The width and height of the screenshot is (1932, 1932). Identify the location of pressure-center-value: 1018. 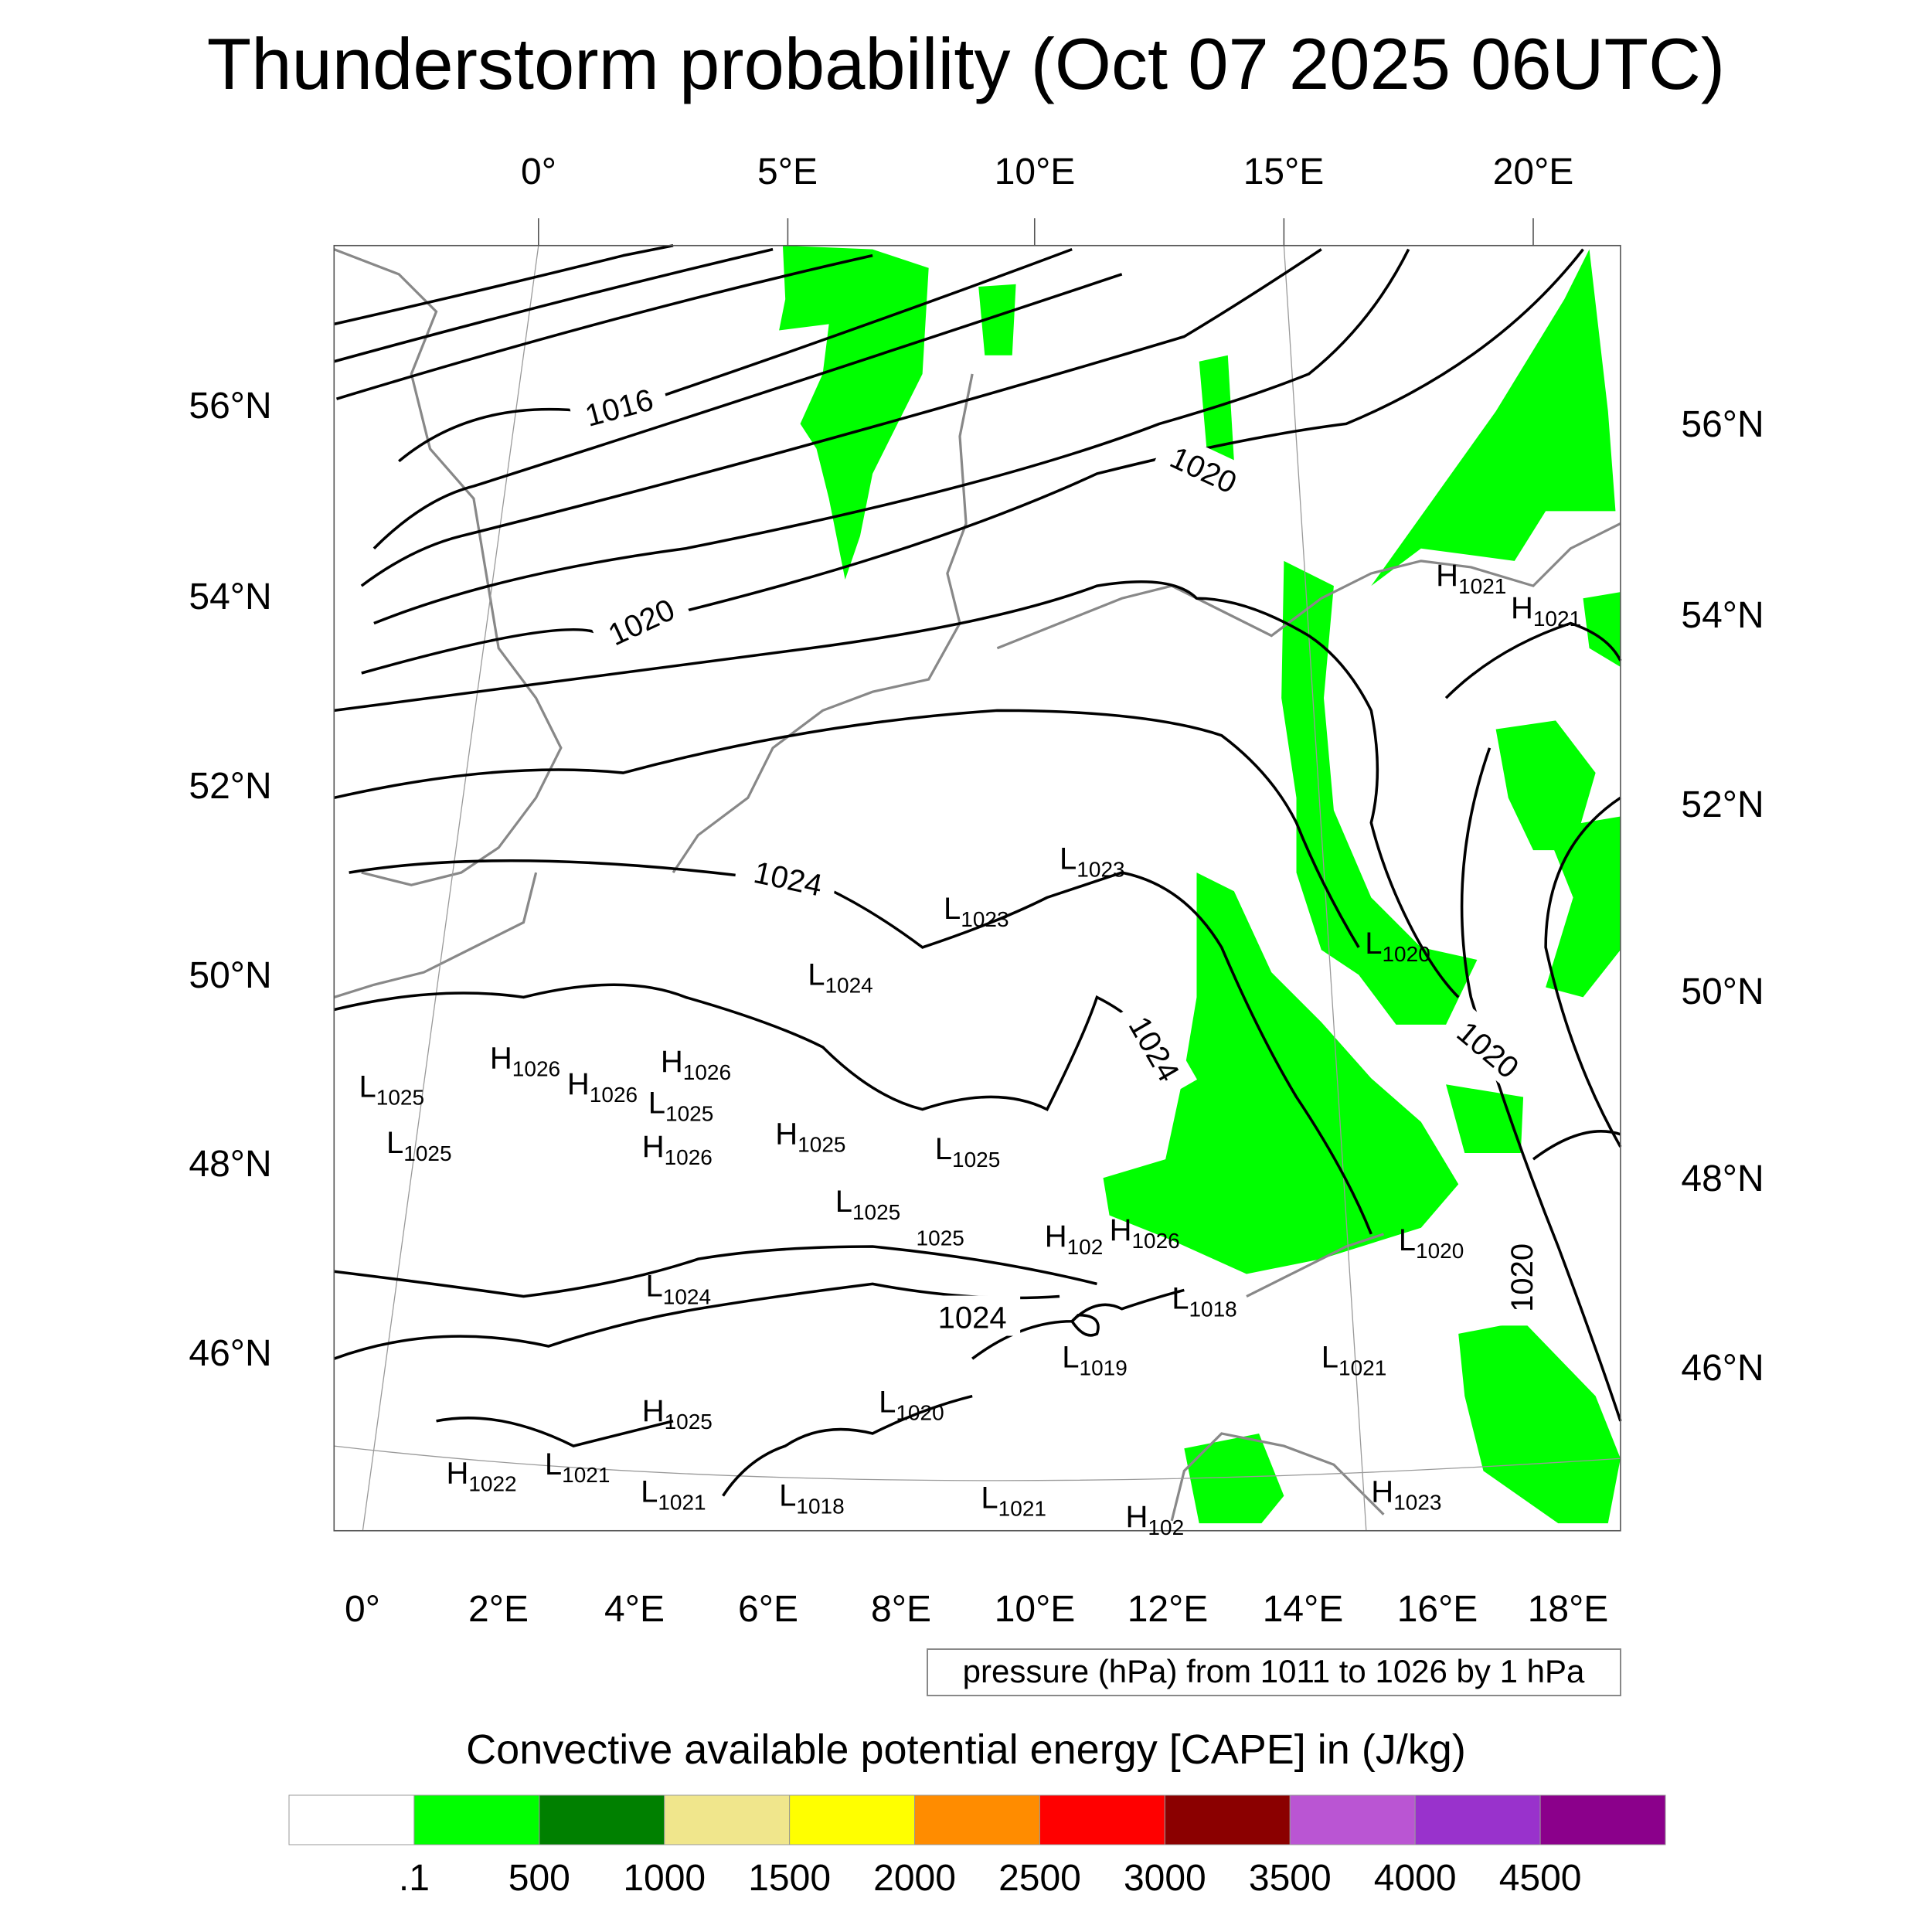
(1212, 1310).